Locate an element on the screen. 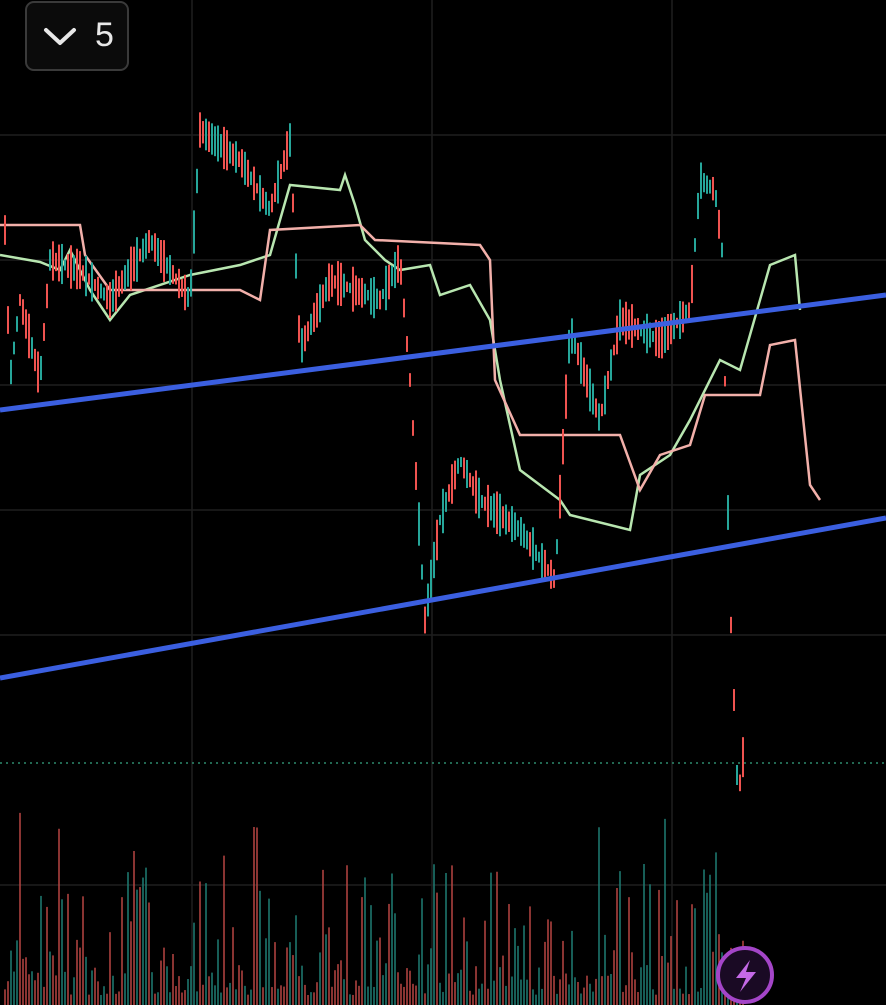 The image size is (886, 1005). interval-label: 5 is located at coordinates (104, 35).